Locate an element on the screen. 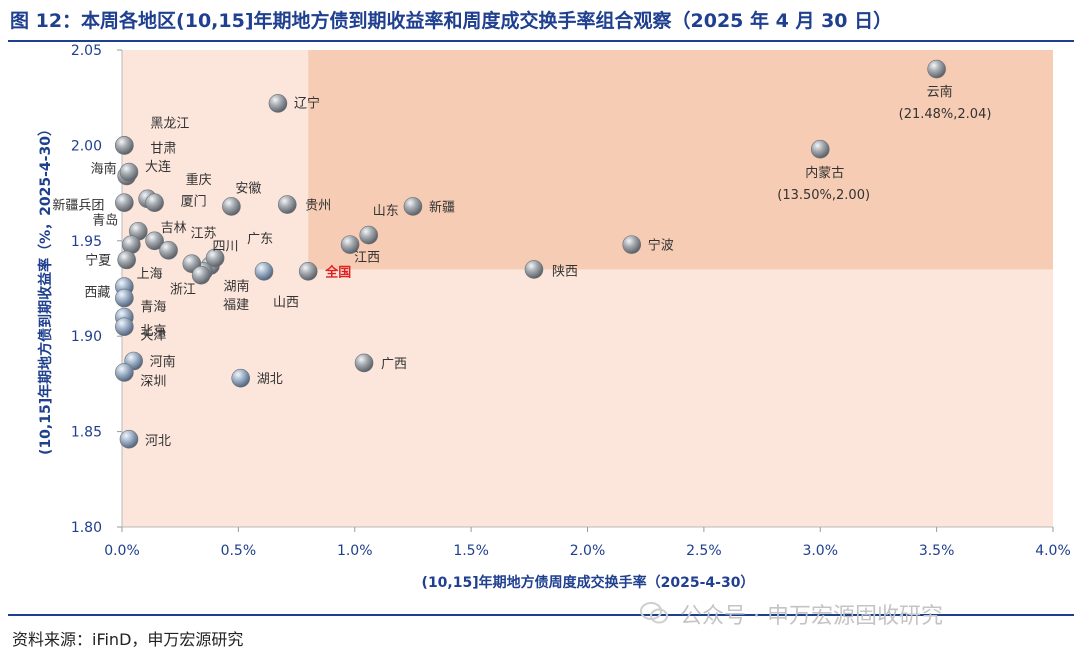 The image size is (1080, 659). point-label-宁波: 宁波 is located at coordinates (661, 246).